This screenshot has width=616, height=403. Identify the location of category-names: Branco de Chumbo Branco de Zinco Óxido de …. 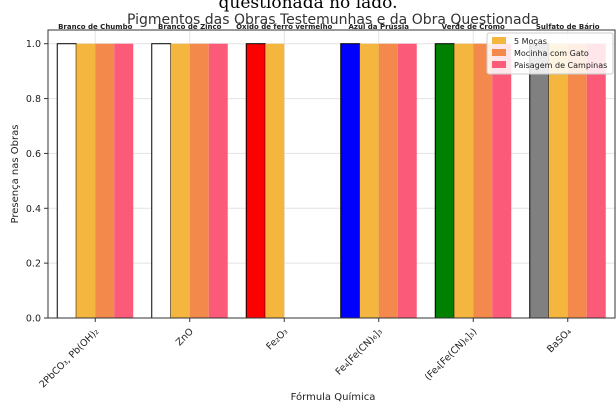
(329, 26).